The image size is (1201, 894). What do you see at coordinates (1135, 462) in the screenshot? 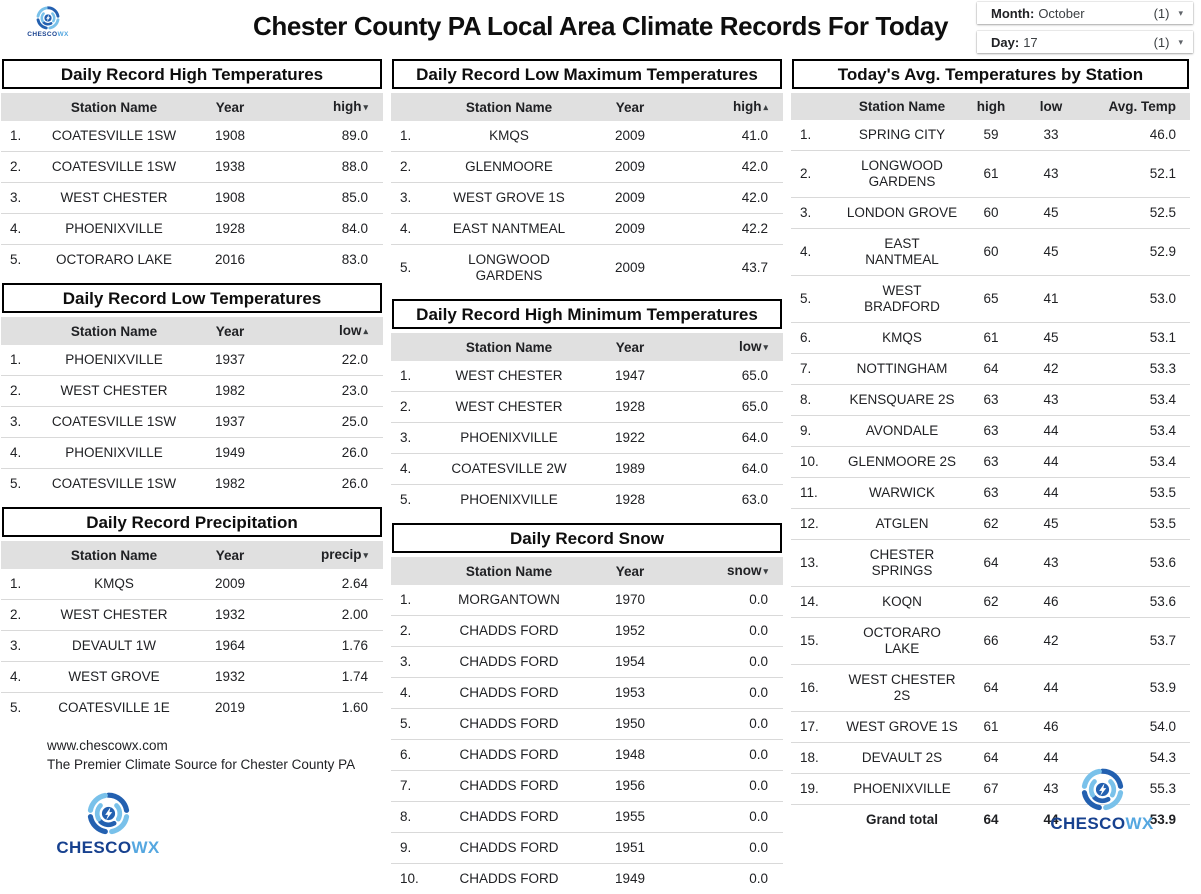
I see `row-avg-temp: 53.4` at bounding box center [1135, 462].